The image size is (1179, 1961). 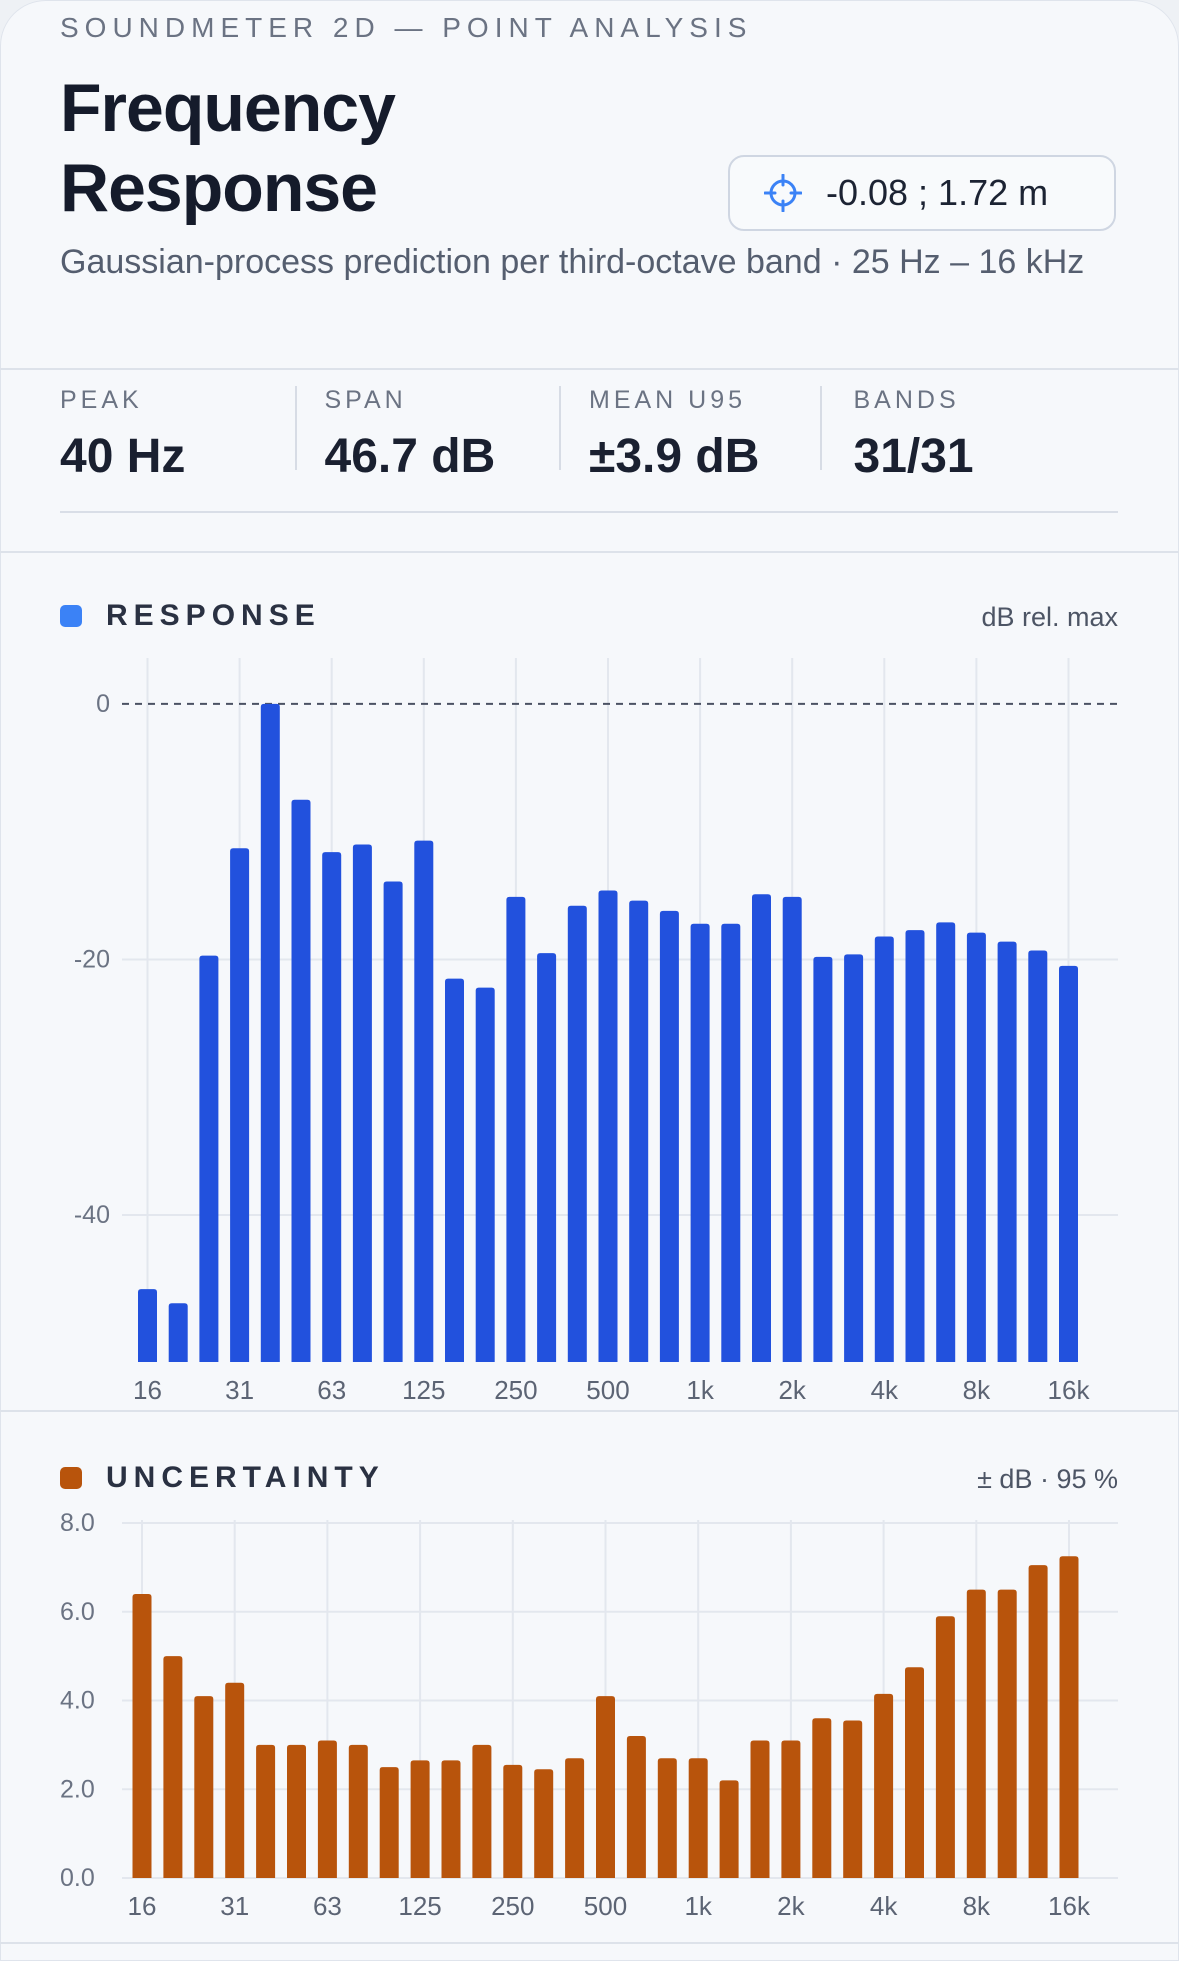 I want to click on x-tick-label: 250, so click(x=512, y=1906).